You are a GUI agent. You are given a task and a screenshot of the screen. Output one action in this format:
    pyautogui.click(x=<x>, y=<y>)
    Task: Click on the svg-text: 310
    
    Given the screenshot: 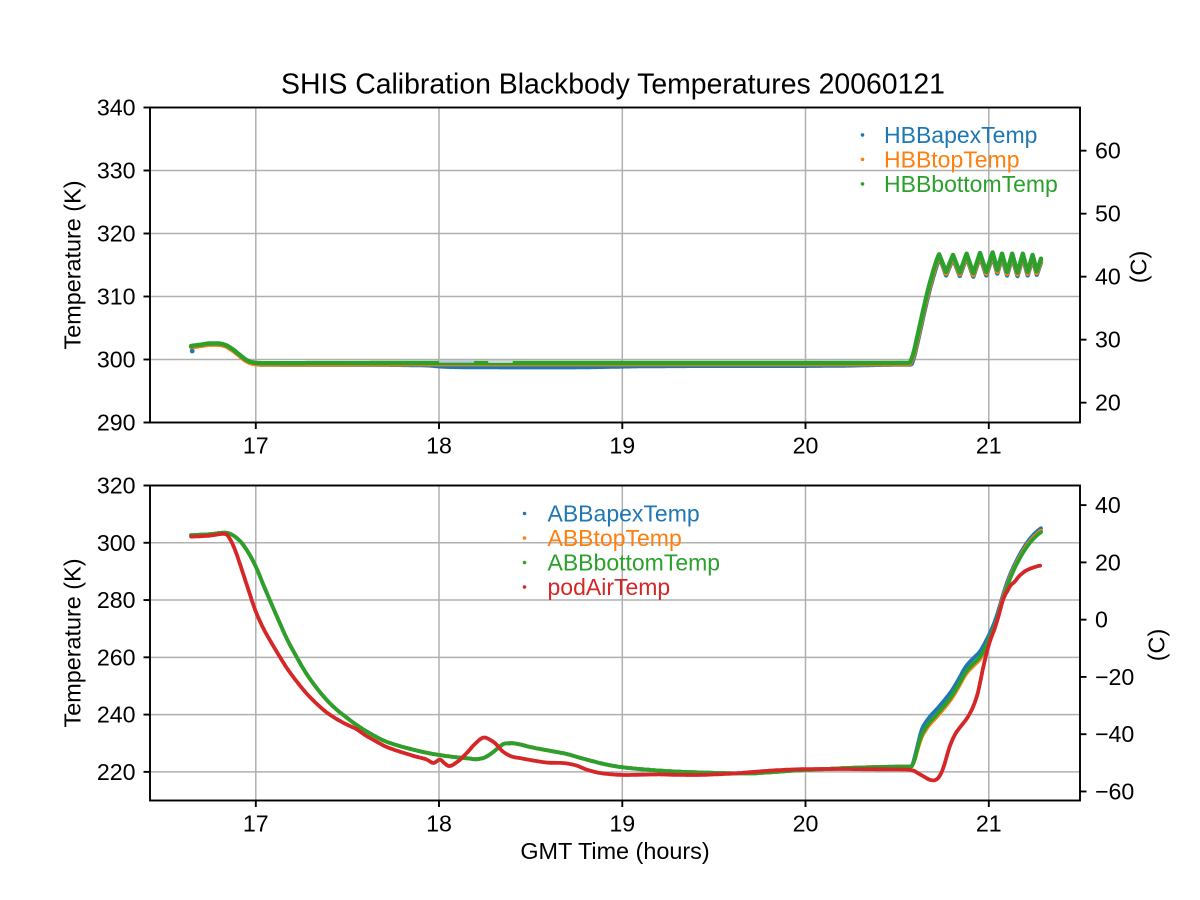 What is the action you would take?
    pyautogui.click(x=116, y=297)
    